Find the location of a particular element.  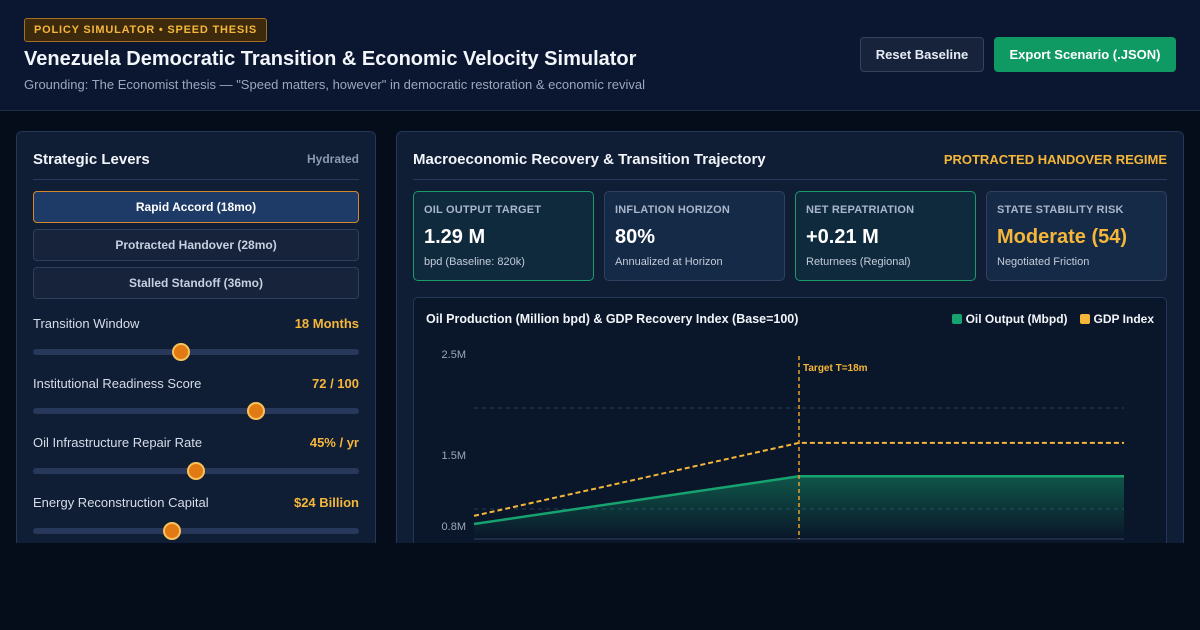

kpi-label: NET REPATRIATION is located at coordinates (860, 210).